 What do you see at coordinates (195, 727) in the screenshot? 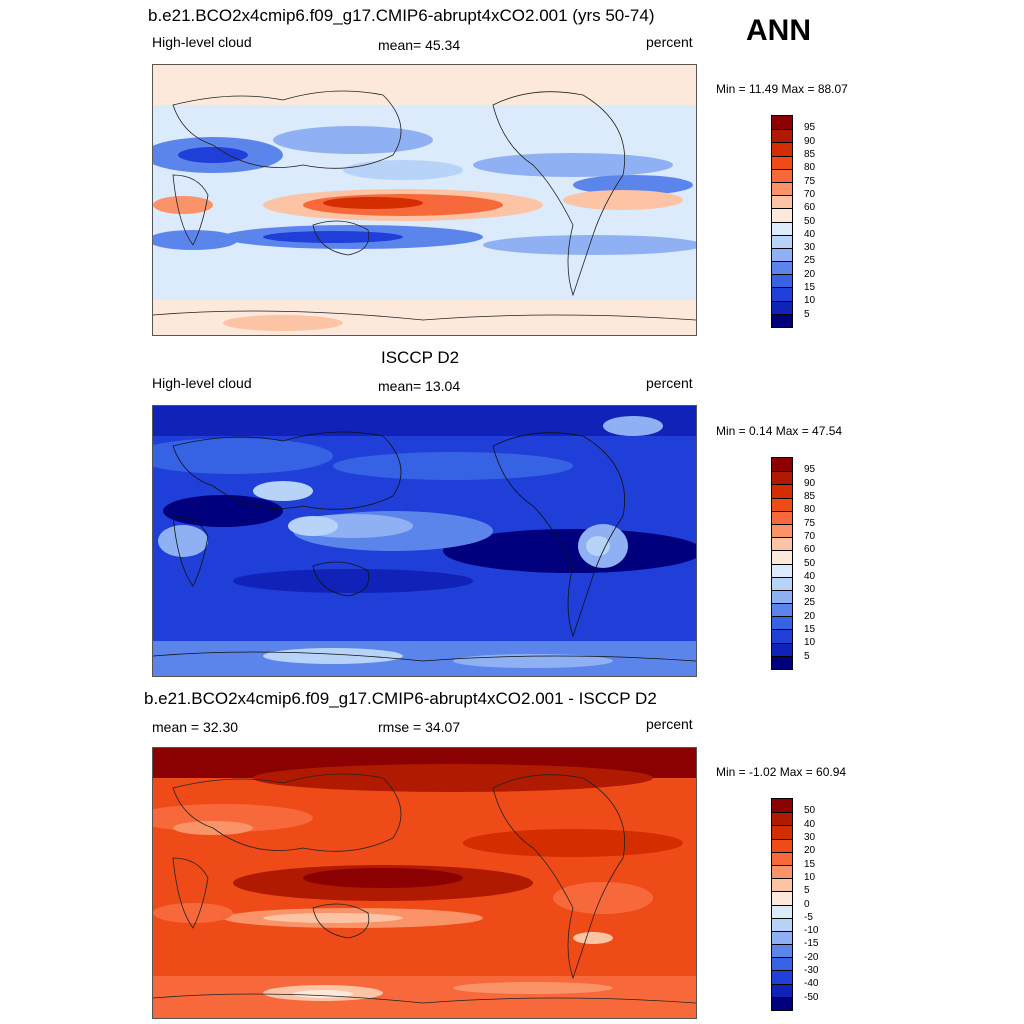
I see `panel-3-mean-label: mean = 32.30` at bounding box center [195, 727].